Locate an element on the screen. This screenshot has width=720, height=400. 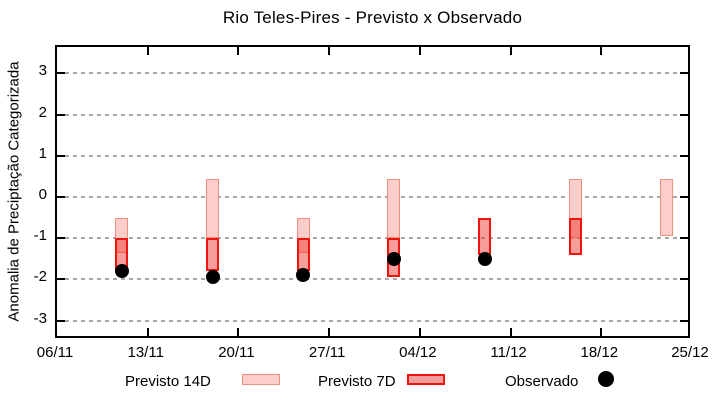
x-tick-label: 25/12 is located at coordinates (690, 352).